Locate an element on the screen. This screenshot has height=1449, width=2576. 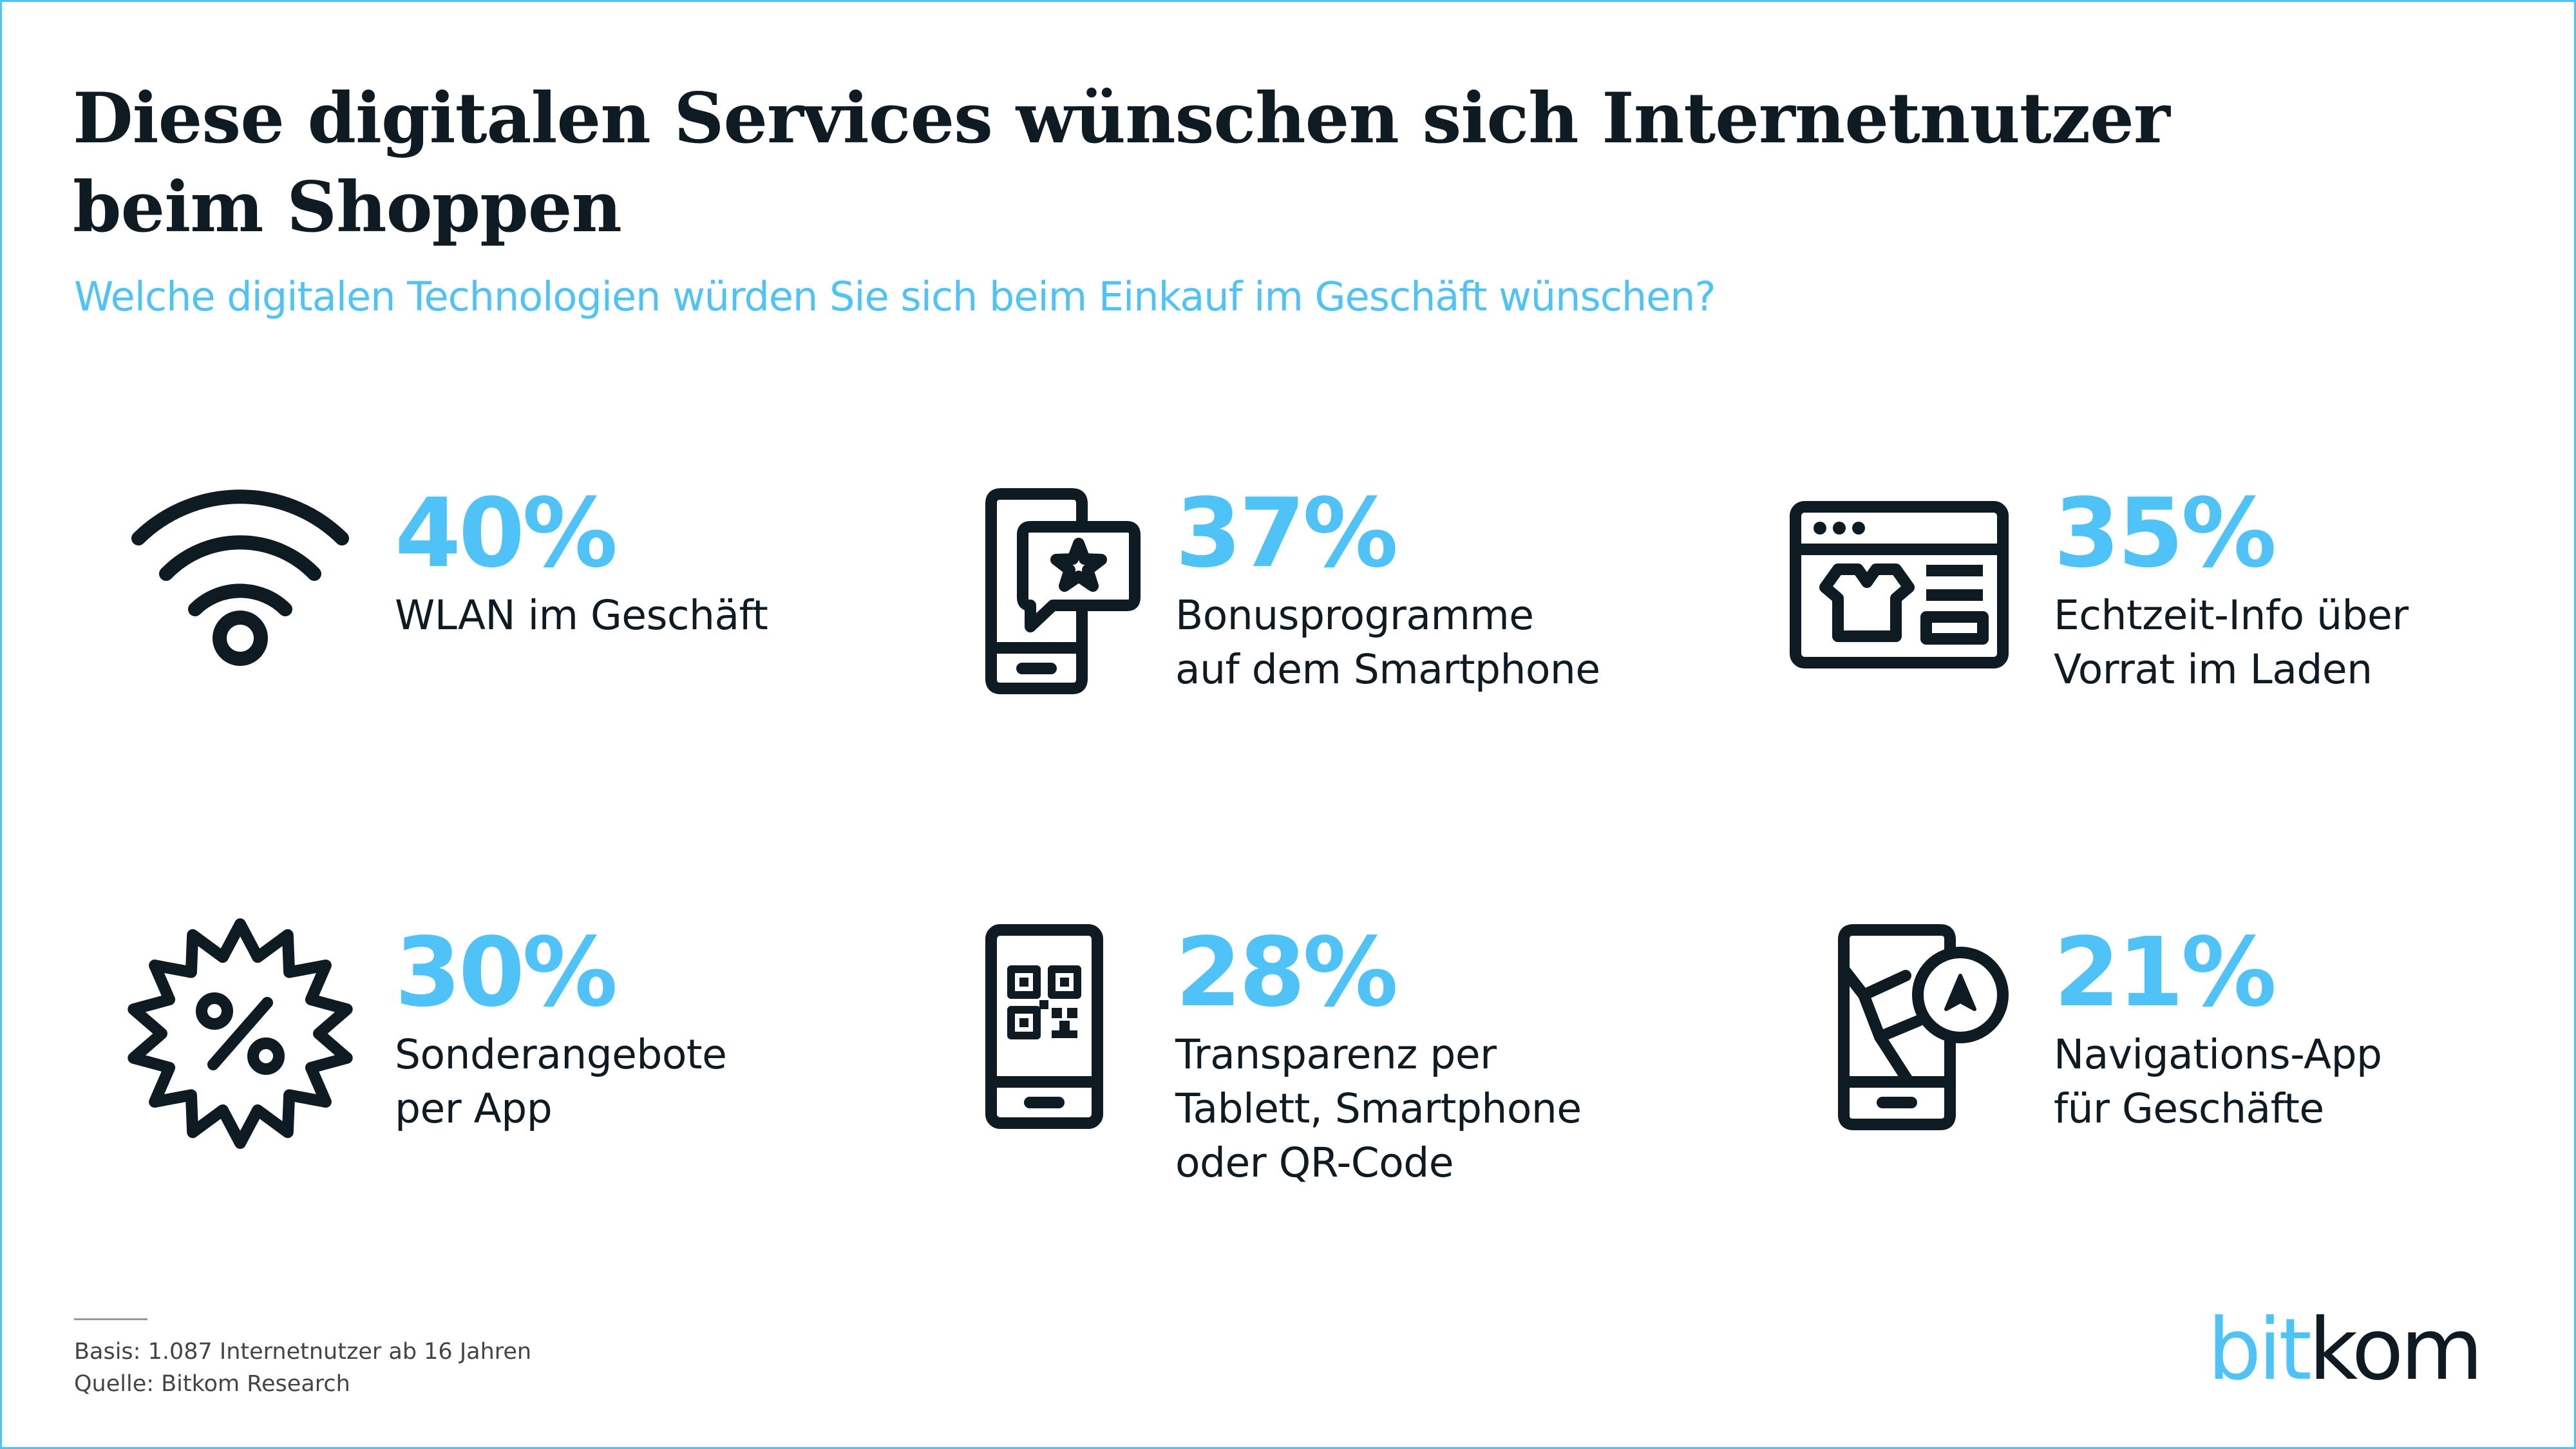
footnote-divider is located at coordinates (111, 1319).